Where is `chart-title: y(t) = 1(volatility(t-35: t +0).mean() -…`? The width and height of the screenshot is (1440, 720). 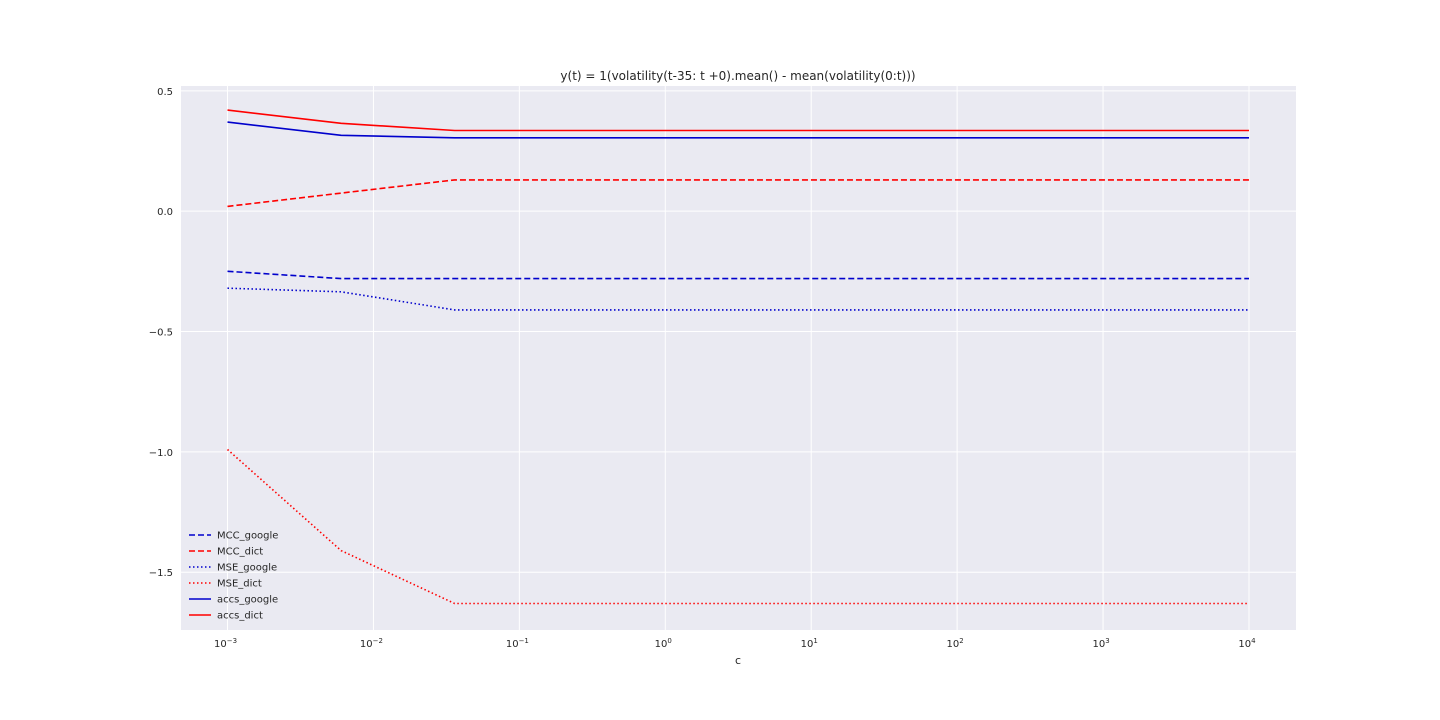 chart-title: y(t) = 1(volatility(t-35: t +0).mean() -… is located at coordinates (737, 76).